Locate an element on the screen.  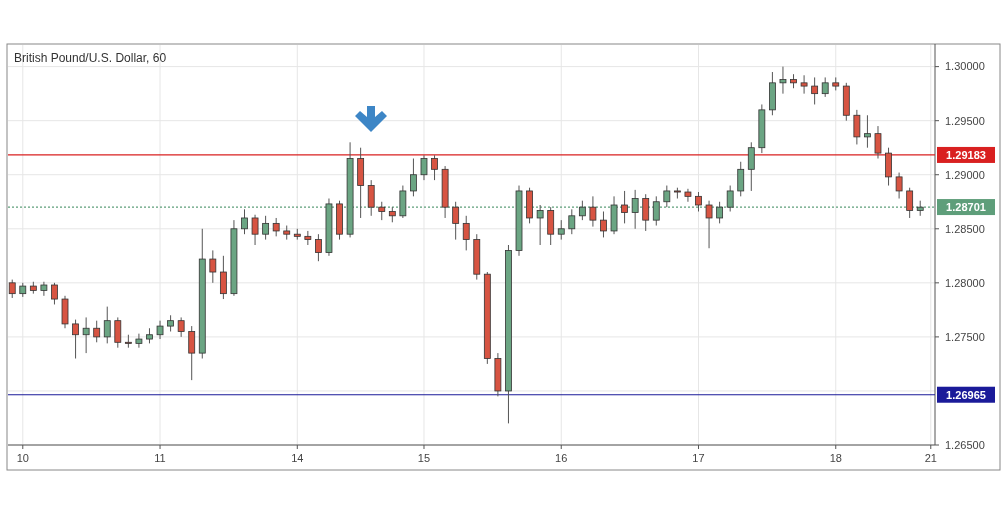
ref-line-label: 1.26965 is located at coordinates (966, 394).